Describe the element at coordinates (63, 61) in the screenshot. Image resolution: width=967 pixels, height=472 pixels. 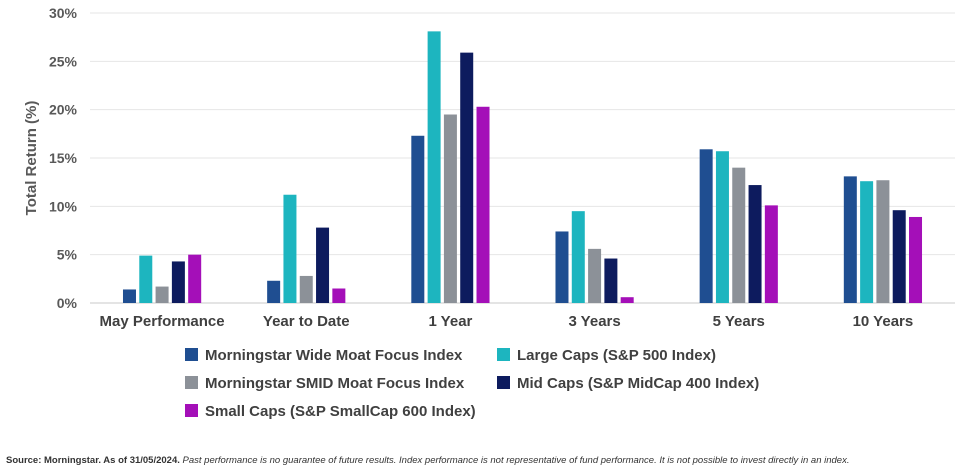
I see `y-tick-label: 25%` at that location.